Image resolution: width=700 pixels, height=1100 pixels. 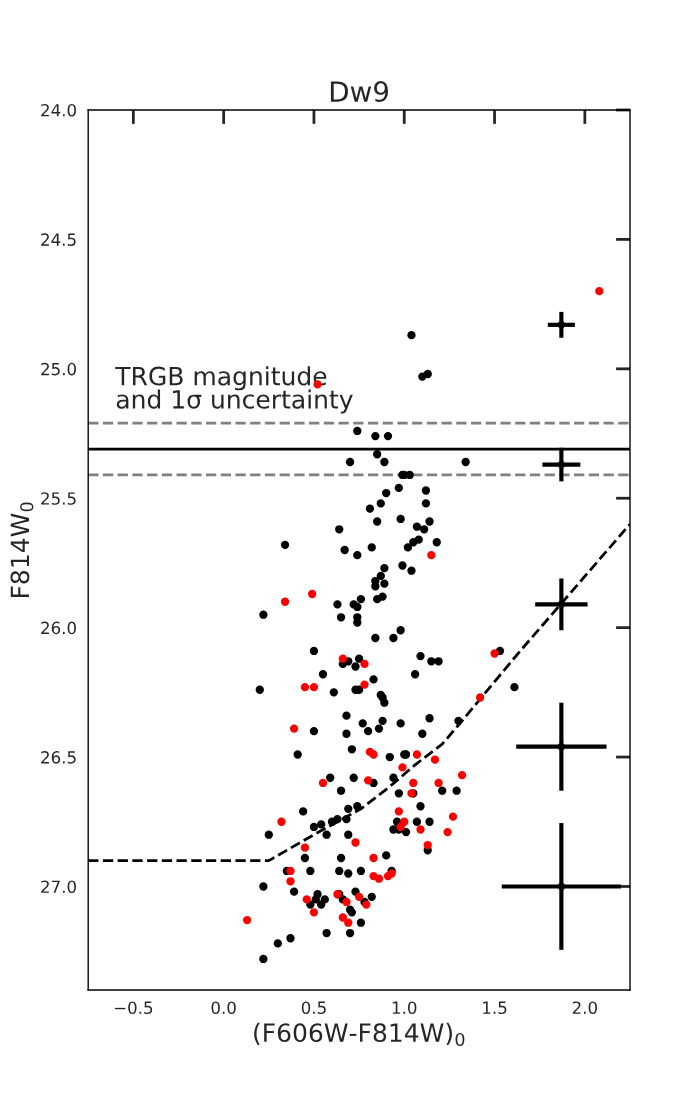 I want to click on y-tick-label: 26.5, so click(x=58, y=757).